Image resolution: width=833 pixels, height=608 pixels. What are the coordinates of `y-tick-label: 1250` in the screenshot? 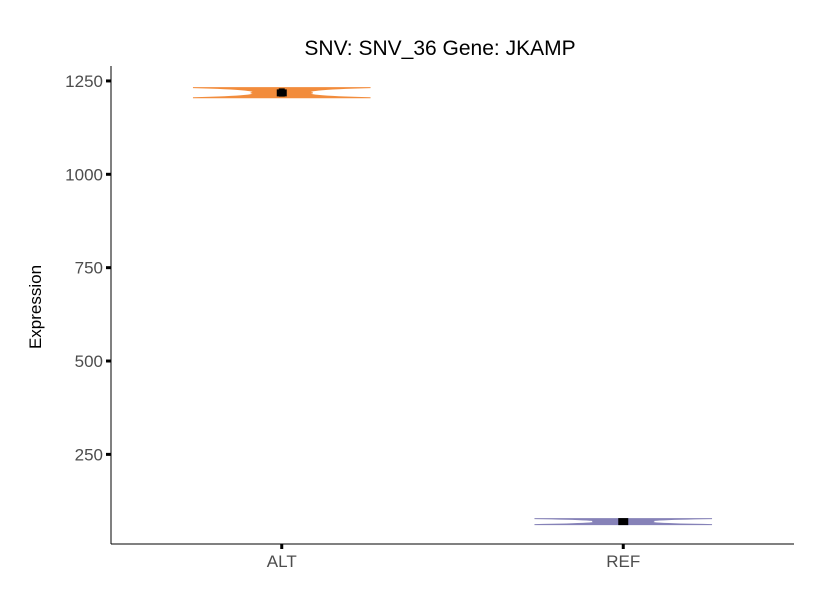 It's located at (84, 81).